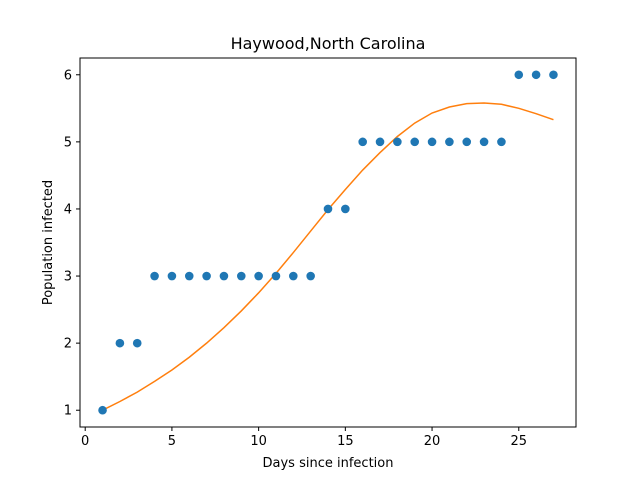  Describe the element at coordinates (68, 75) in the screenshot. I see `y-tick-label: 6` at that location.